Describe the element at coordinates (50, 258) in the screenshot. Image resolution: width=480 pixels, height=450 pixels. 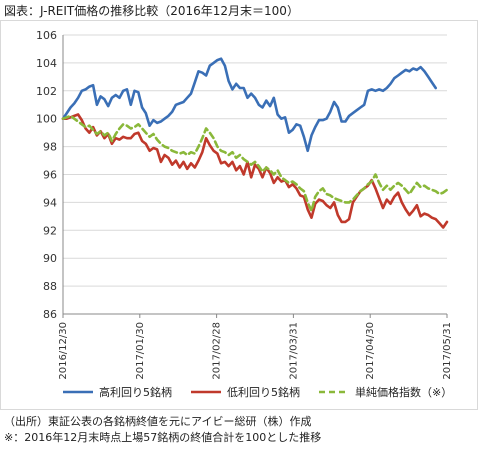
I see `y-tick-label: 90` at that location.